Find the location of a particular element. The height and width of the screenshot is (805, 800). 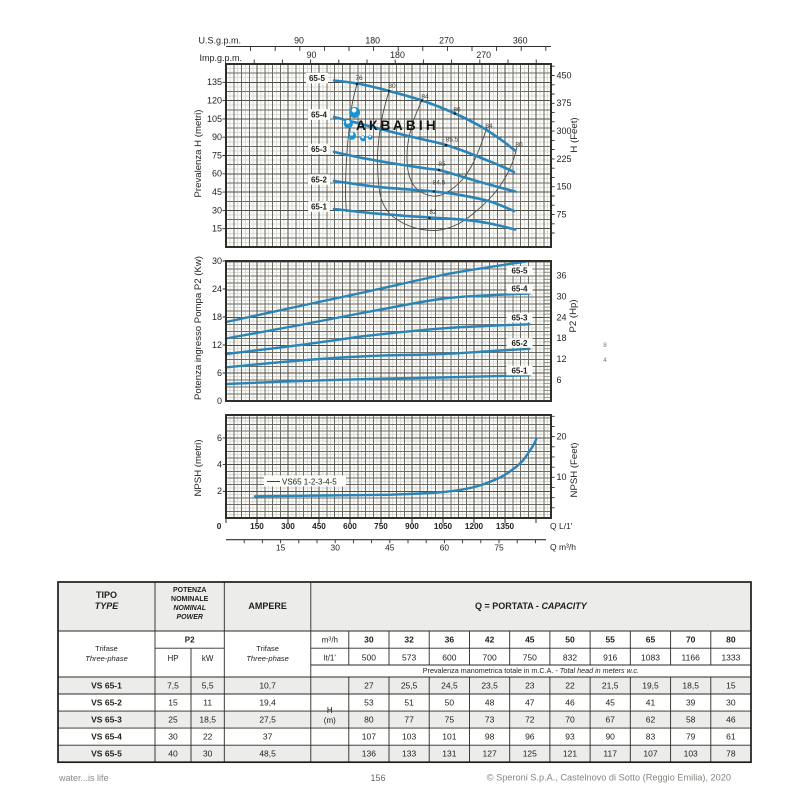

svg-text: 27 is located at coordinates (369, 685).